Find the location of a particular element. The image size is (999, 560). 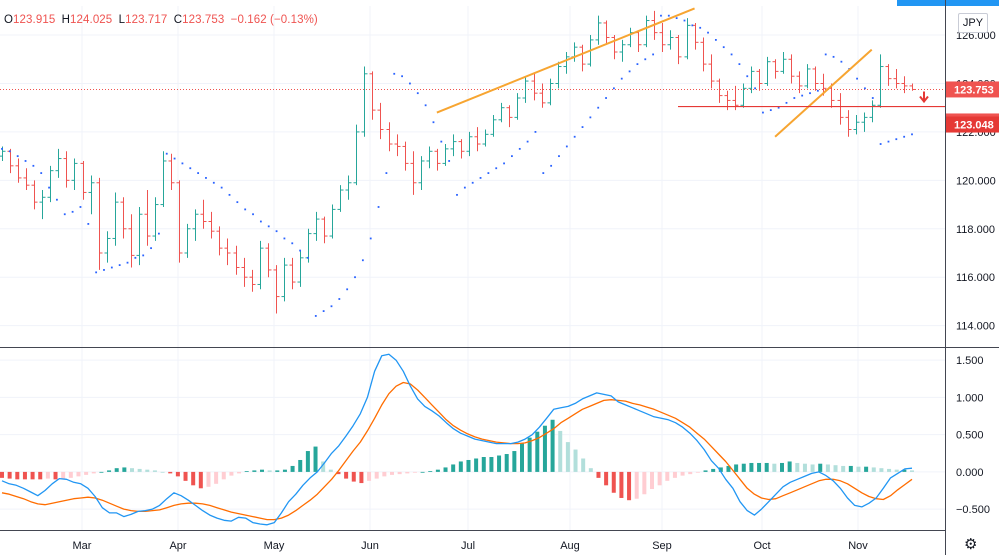

last-price-label: 123.753 is located at coordinates (974, 90).